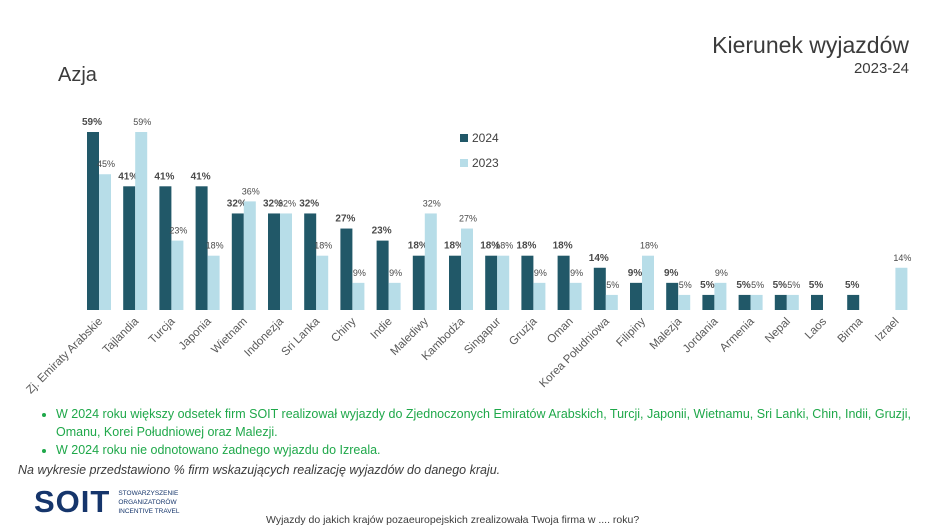 The width and height of the screenshot is (945, 532). Describe the element at coordinates (851, 330) in the screenshot. I see `x-tick-label: Birma` at that location.